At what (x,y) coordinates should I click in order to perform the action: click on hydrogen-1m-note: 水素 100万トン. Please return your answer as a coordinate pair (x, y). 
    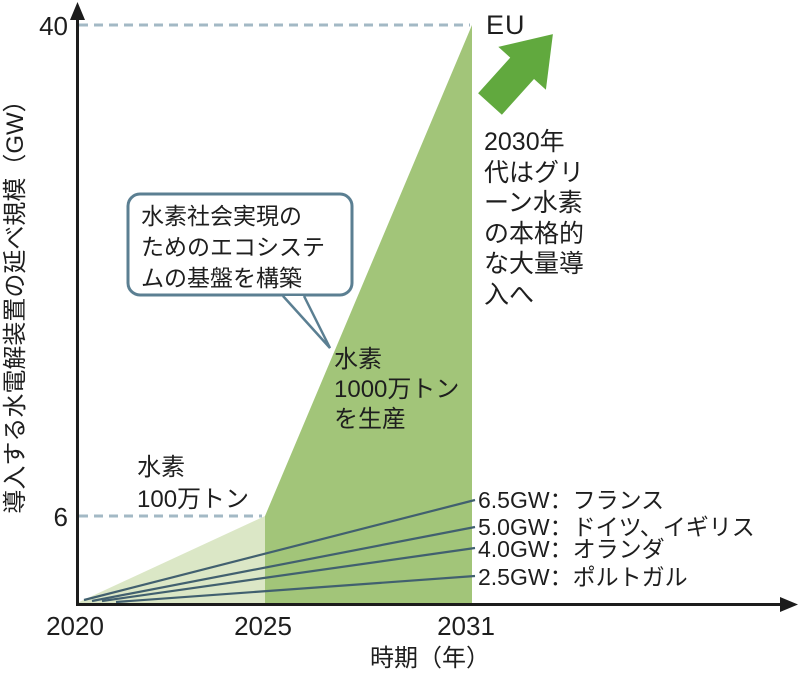
    Looking at the image, I should click on (193, 483).